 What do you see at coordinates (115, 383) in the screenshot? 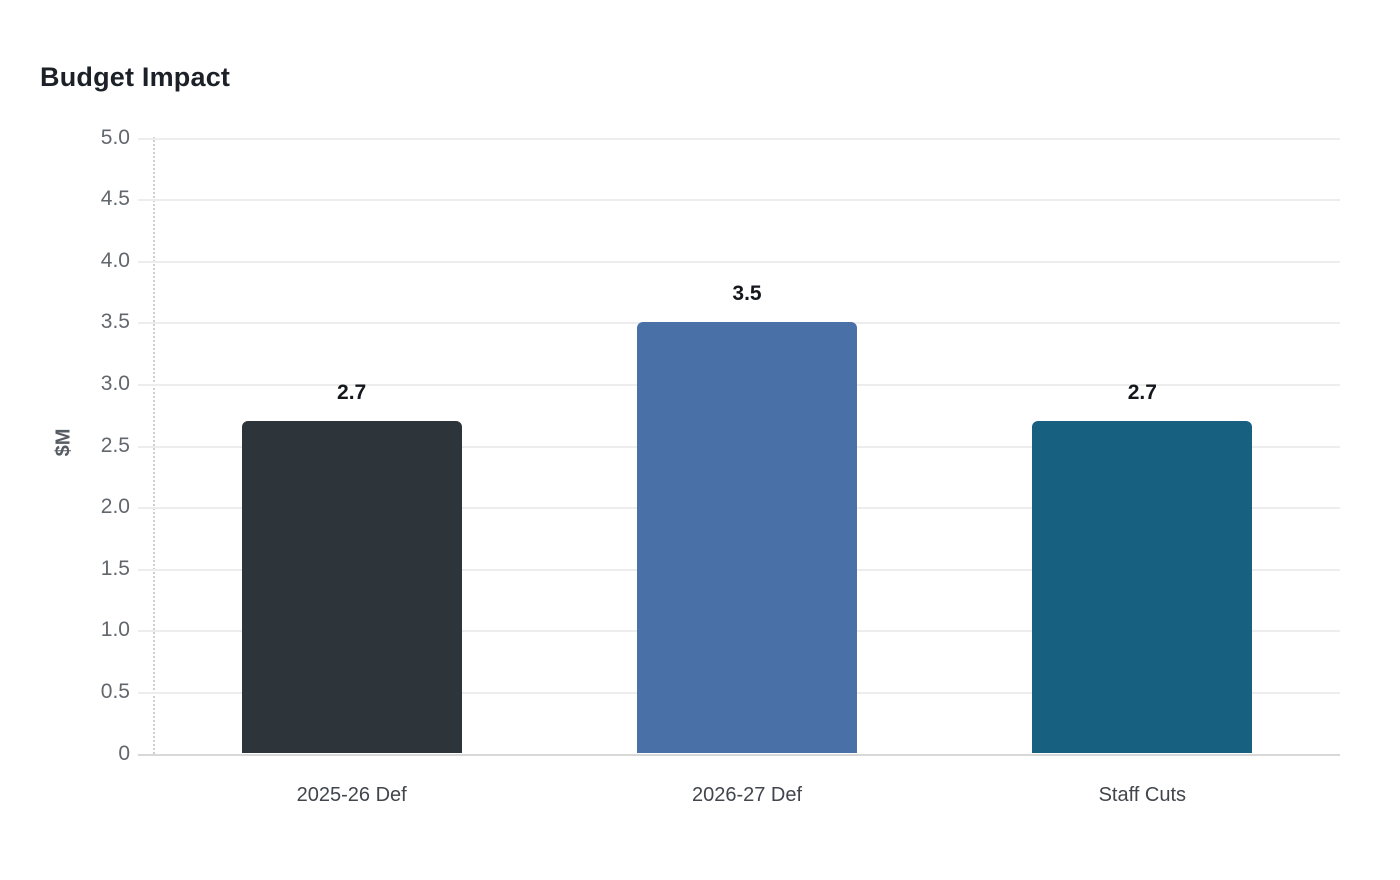
I see `y-tick-label: 3.0` at bounding box center [115, 383].